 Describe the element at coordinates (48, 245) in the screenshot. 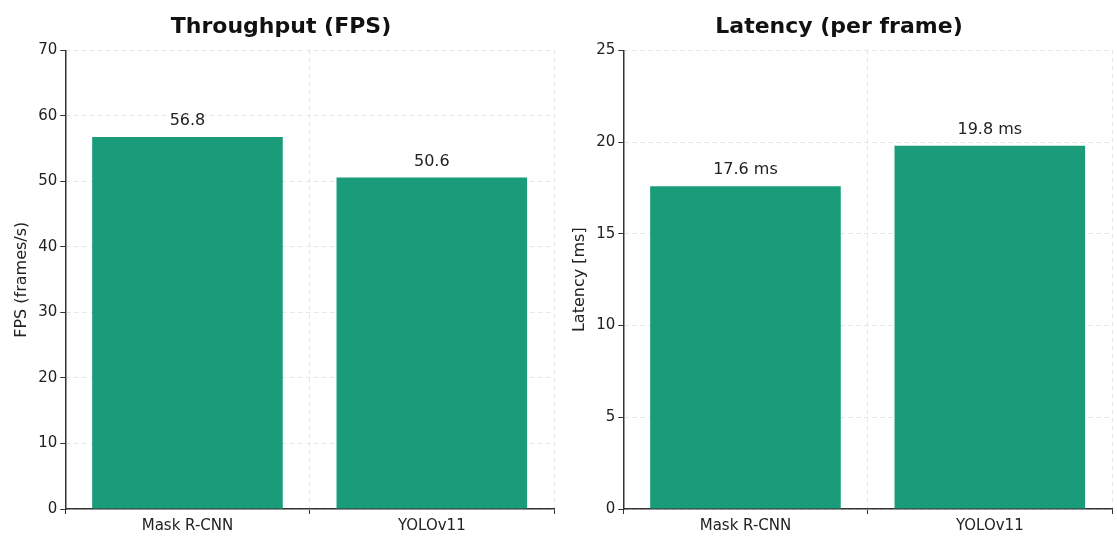

I see `y-tick-label: 40` at that location.